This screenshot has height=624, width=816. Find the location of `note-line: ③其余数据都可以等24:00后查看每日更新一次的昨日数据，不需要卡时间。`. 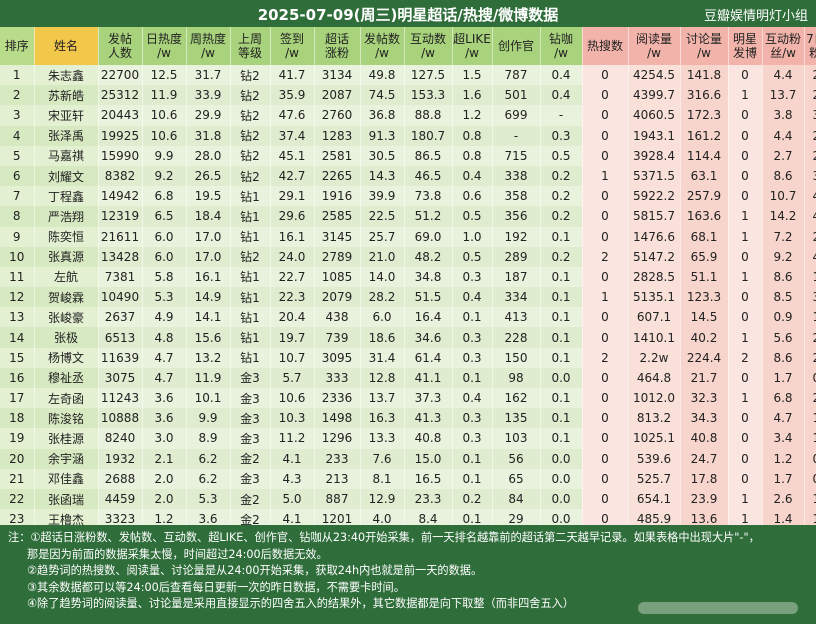

note-line: ③其余数据都可以等24:00后查看每日更新一次的昨日数据，不需要卡时间。 is located at coordinates (216, 587).